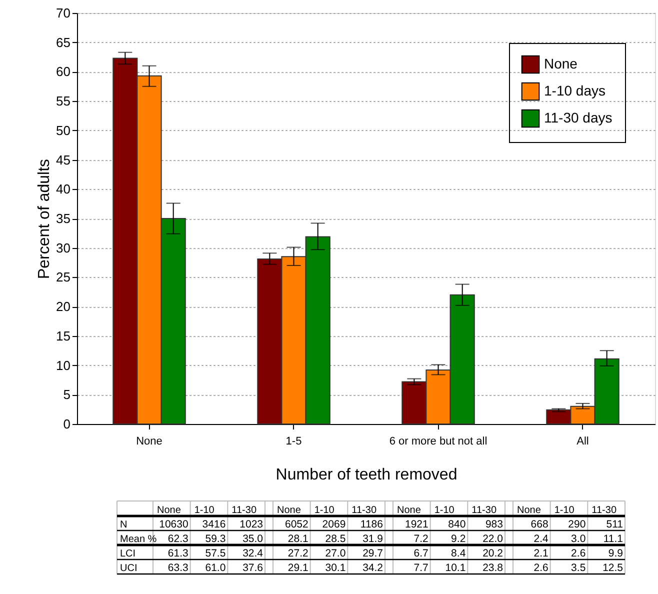 The width and height of the screenshot is (658, 594). Describe the element at coordinates (173, 524) in the screenshot. I see `text: 10630` at that location.